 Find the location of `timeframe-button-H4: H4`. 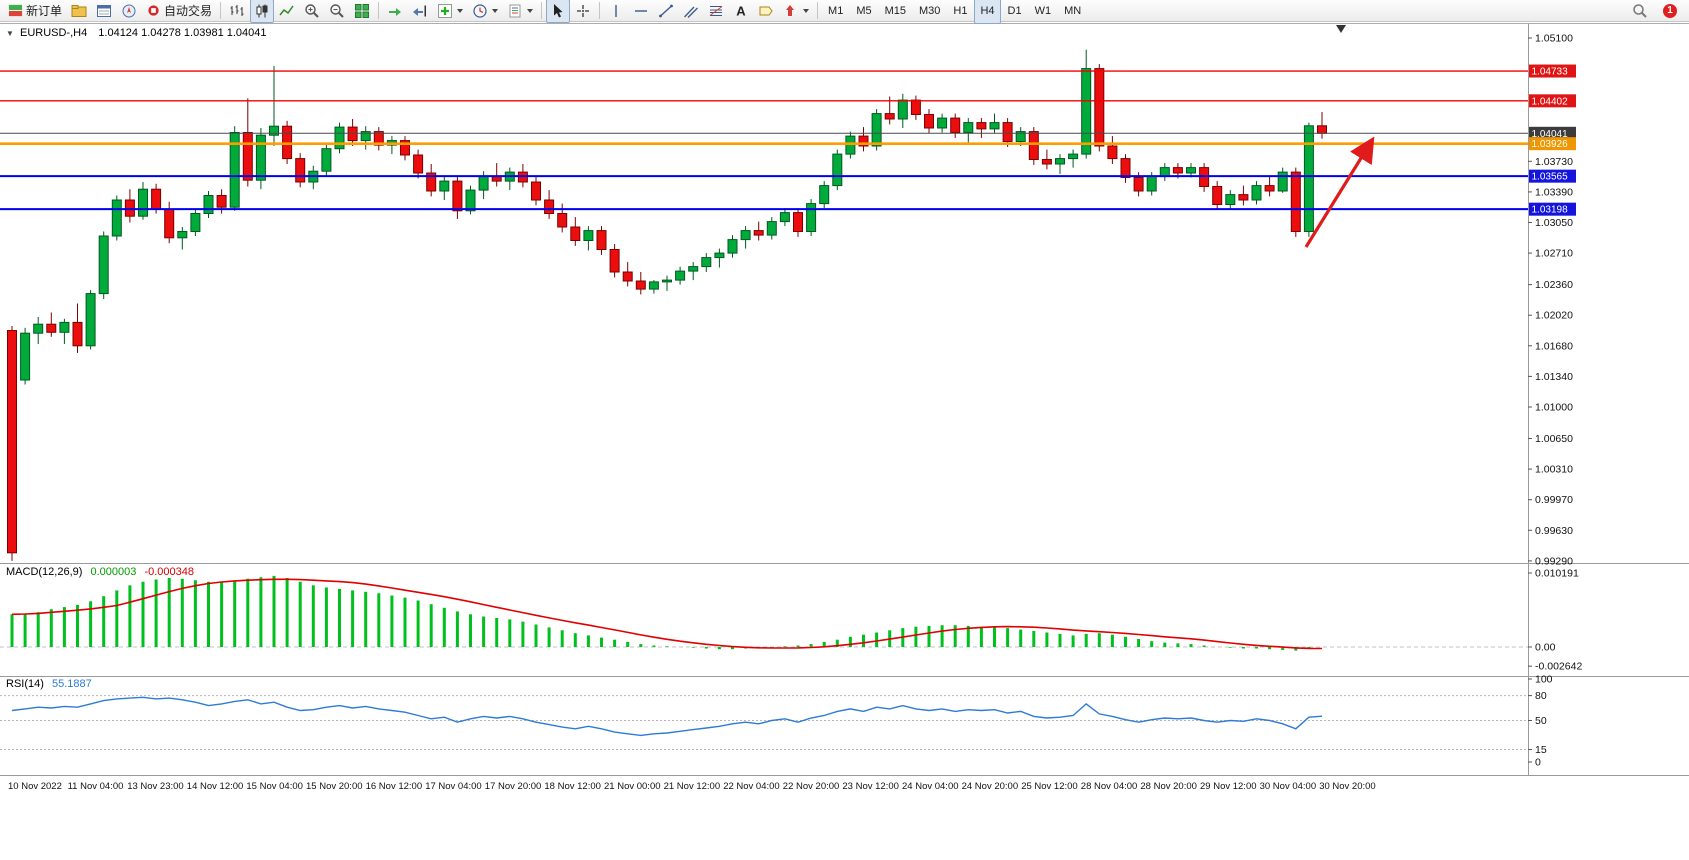

timeframe-button-H4: H4 is located at coordinates (987, 12).